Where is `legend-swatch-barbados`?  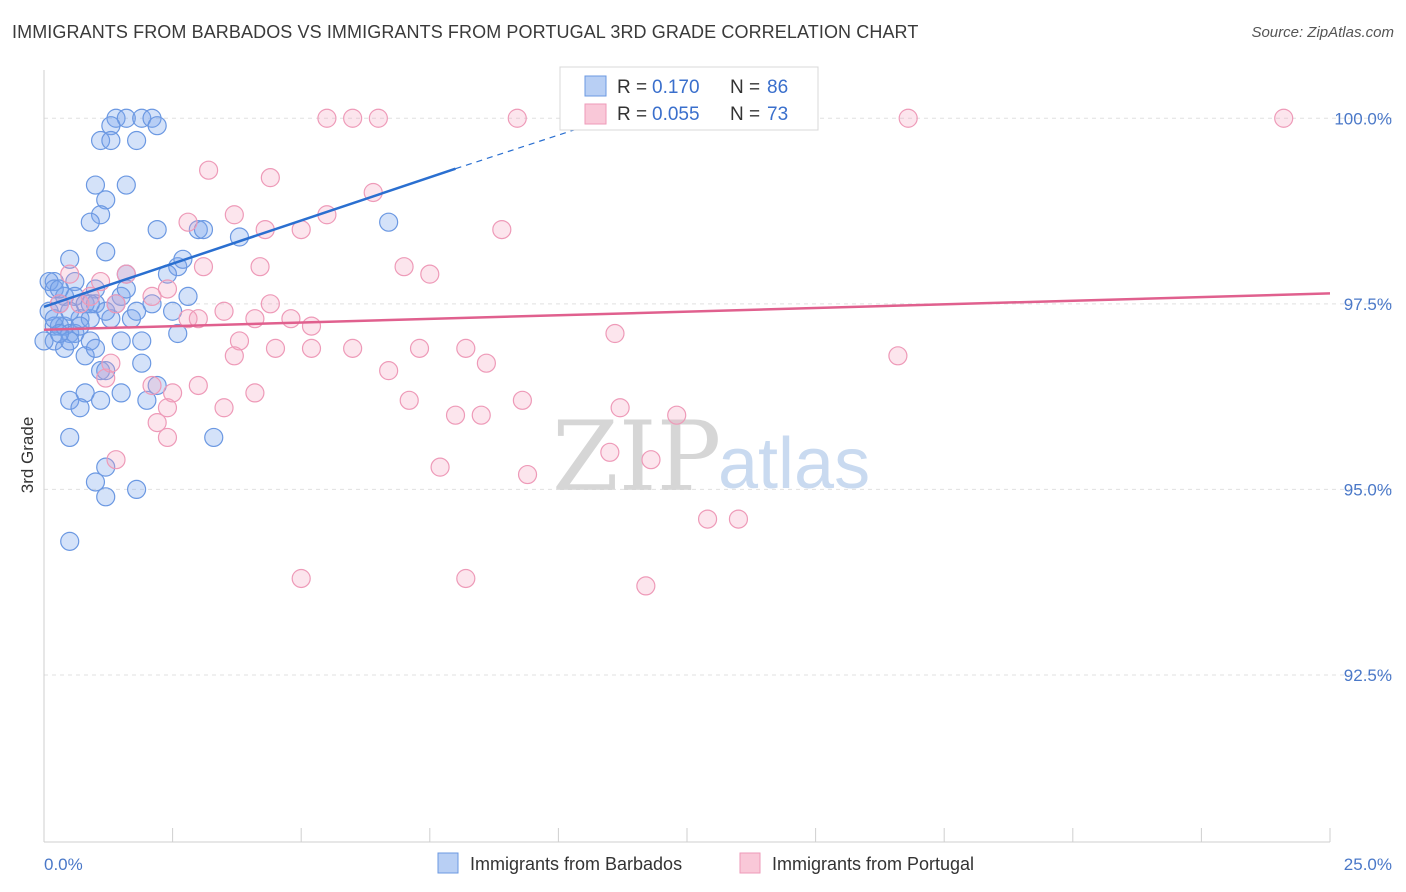
legend-swatch-barbados is located at coordinates (595, 86).